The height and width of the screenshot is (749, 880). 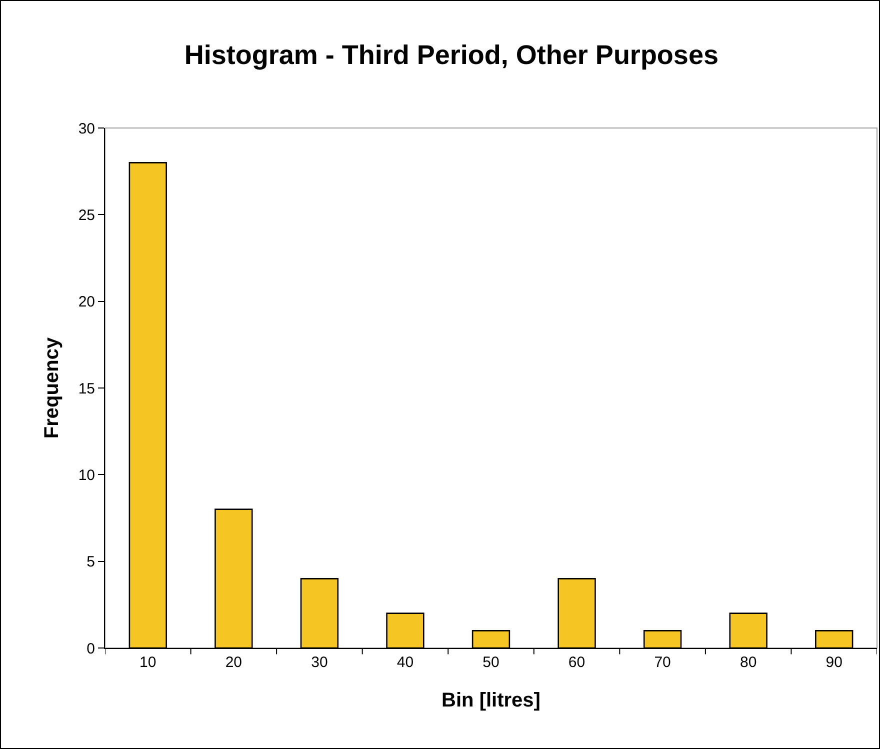 What do you see at coordinates (491, 701) in the screenshot?
I see `x-axis-title: Bin [litres]` at bounding box center [491, 701].